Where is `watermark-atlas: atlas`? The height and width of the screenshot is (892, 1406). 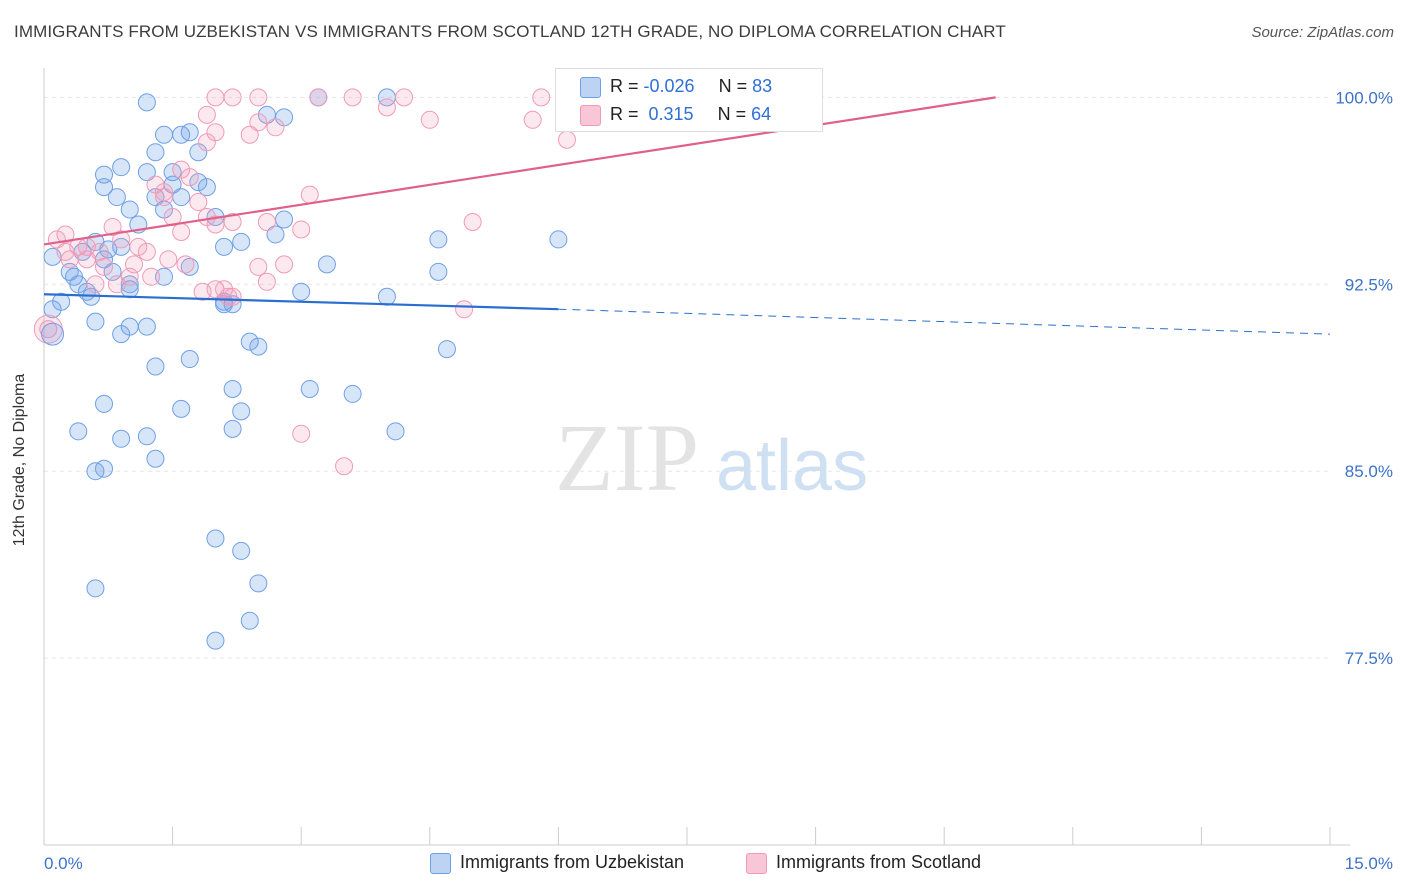
watermark-atlas: atlas is located at coordinates (792, 466).